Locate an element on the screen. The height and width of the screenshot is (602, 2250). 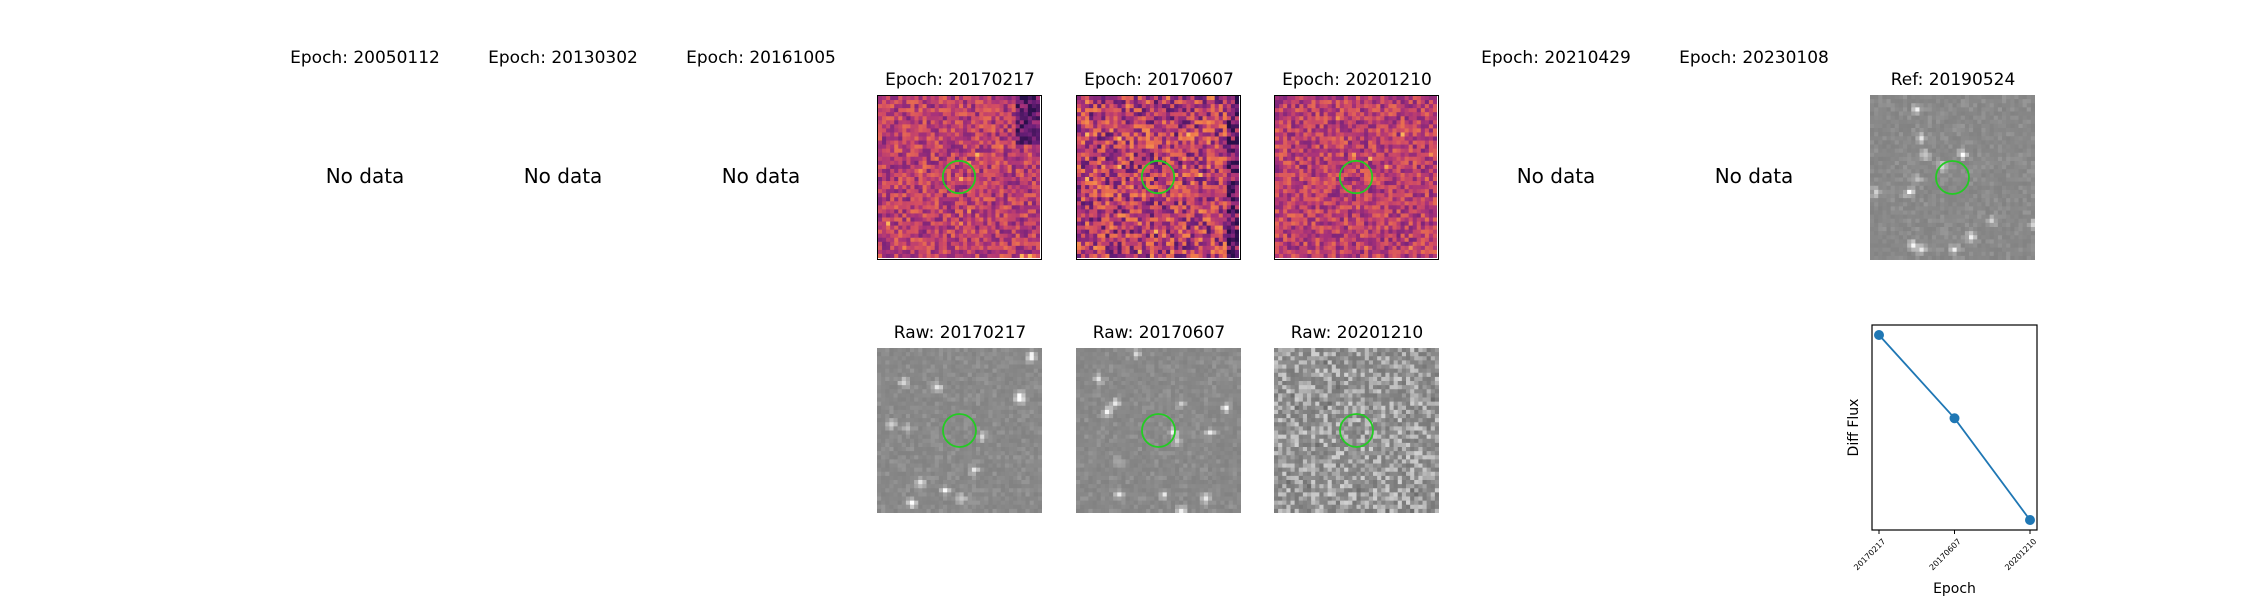
no-data-label-3: No data is located at coordinates (761, 176).